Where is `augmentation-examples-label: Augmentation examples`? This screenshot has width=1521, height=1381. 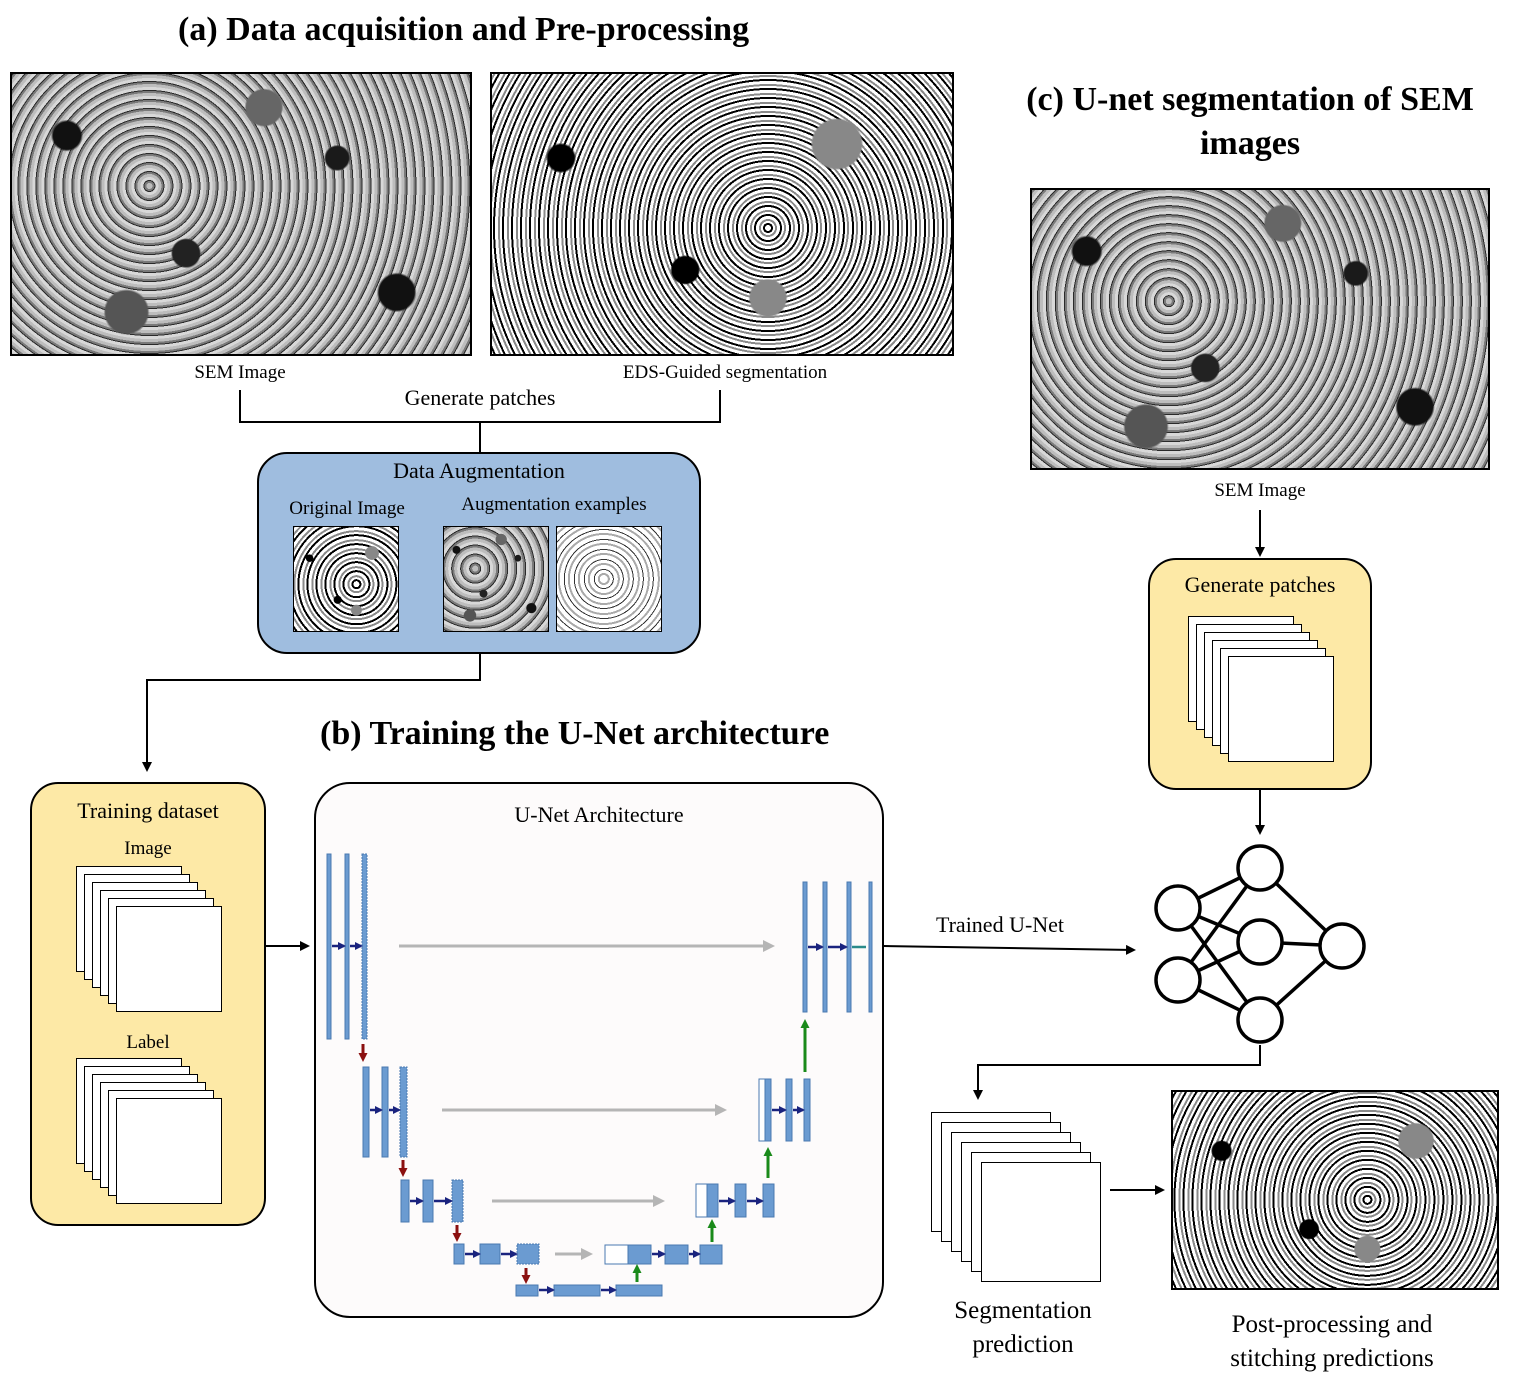
augmentation-examples-label: Augmentation examples is located at coordinates (554, 504).